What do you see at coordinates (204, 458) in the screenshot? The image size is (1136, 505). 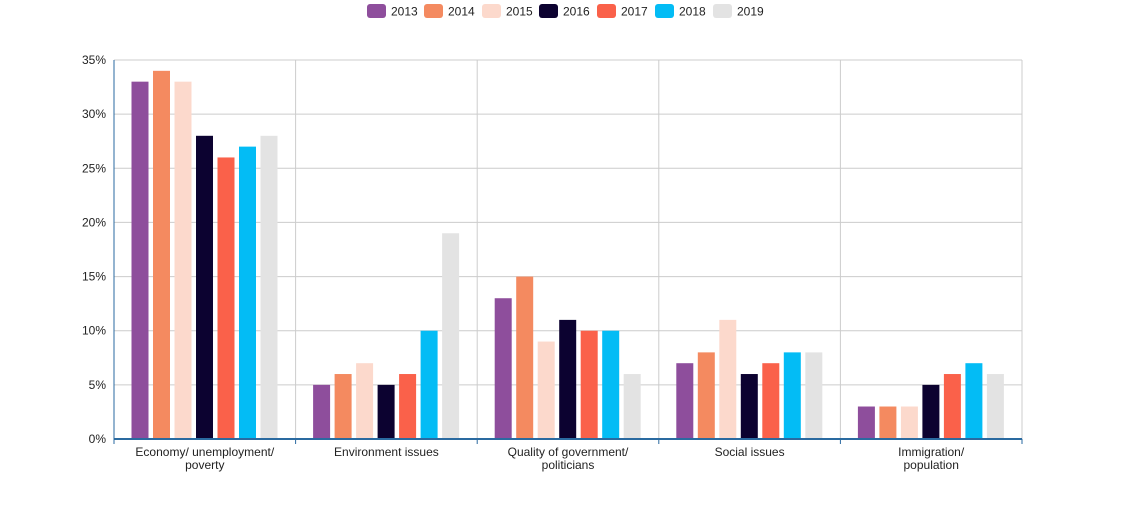 I see `x-category-label: Economy/ unemployment/poverty` at bounding box center [204, 458].